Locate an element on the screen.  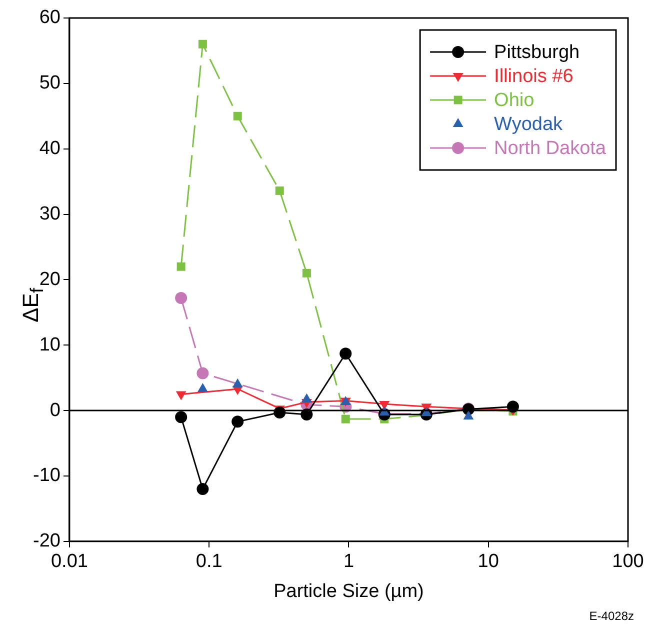
y-tick-label: -20 is located at coordinates (46, 541).